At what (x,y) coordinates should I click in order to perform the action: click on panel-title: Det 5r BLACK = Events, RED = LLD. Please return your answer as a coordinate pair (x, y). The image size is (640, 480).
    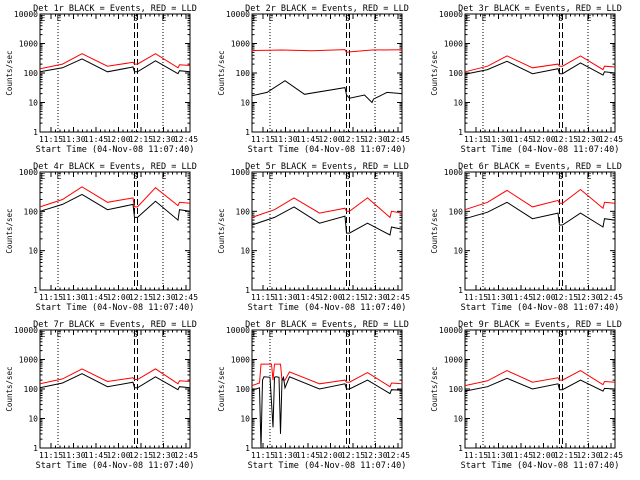
    Looking at the image, I should click on (327, 167).